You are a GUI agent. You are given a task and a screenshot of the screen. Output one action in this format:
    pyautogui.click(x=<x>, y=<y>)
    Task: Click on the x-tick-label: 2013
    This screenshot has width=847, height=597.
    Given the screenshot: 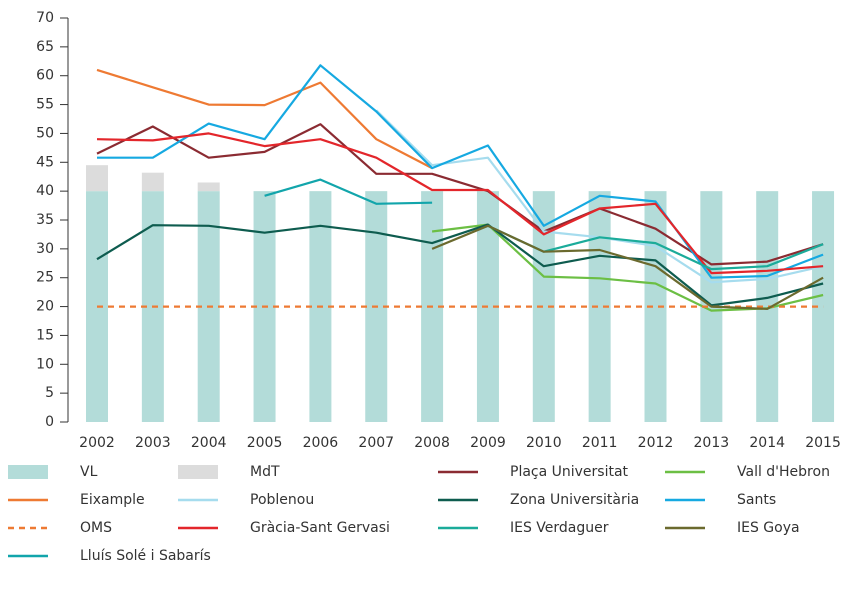 What is the action you would take?
    pyautogui.click(x=712, y=443)
    